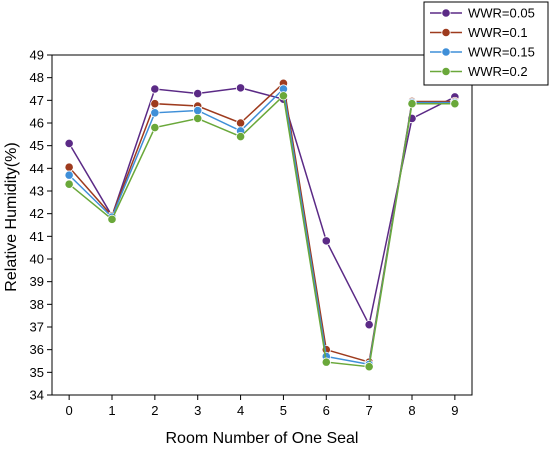 The height and width of the screenshot is (450, 550). Describe the element at coordinates (454, 410) in the screenshot. I see `x-tick-label: 9` at that location.